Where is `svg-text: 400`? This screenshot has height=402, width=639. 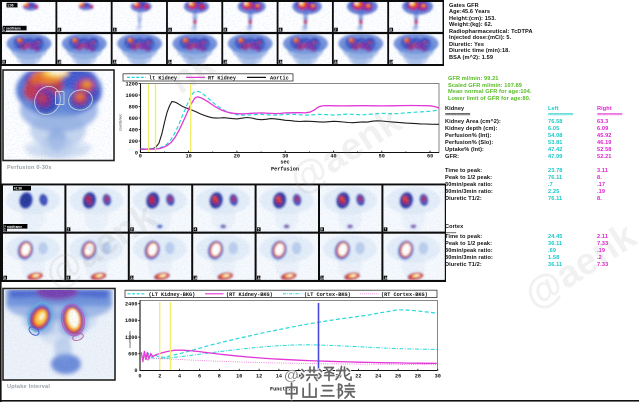 svg-text: 400 is located at coordinates (133, 130).